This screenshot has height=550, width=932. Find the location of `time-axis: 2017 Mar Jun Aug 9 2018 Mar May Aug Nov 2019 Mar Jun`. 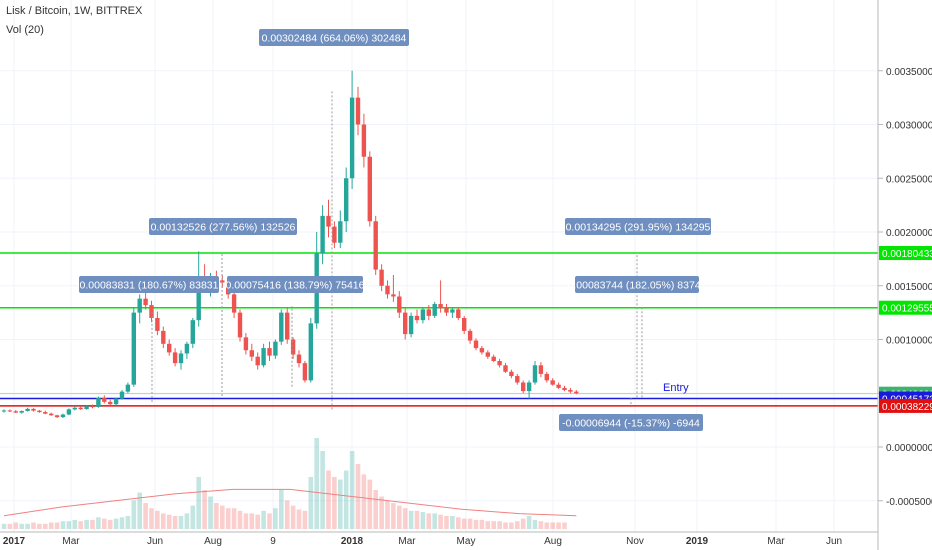

time-axis: 2017 Mar Jun Aug 9 2018 Mar May Aug Nov 2019 Mar Jun is located at coordinates (422, 541).